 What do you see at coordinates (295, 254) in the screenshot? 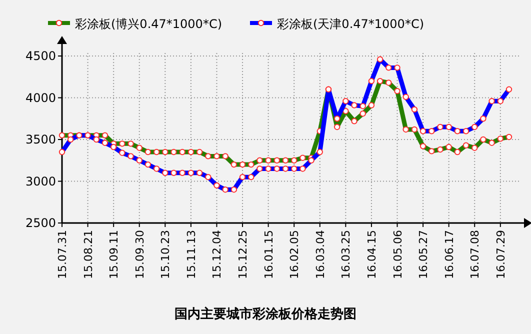
I see `x-tick-label: 16.02.05` at bounding box center [295, 254].